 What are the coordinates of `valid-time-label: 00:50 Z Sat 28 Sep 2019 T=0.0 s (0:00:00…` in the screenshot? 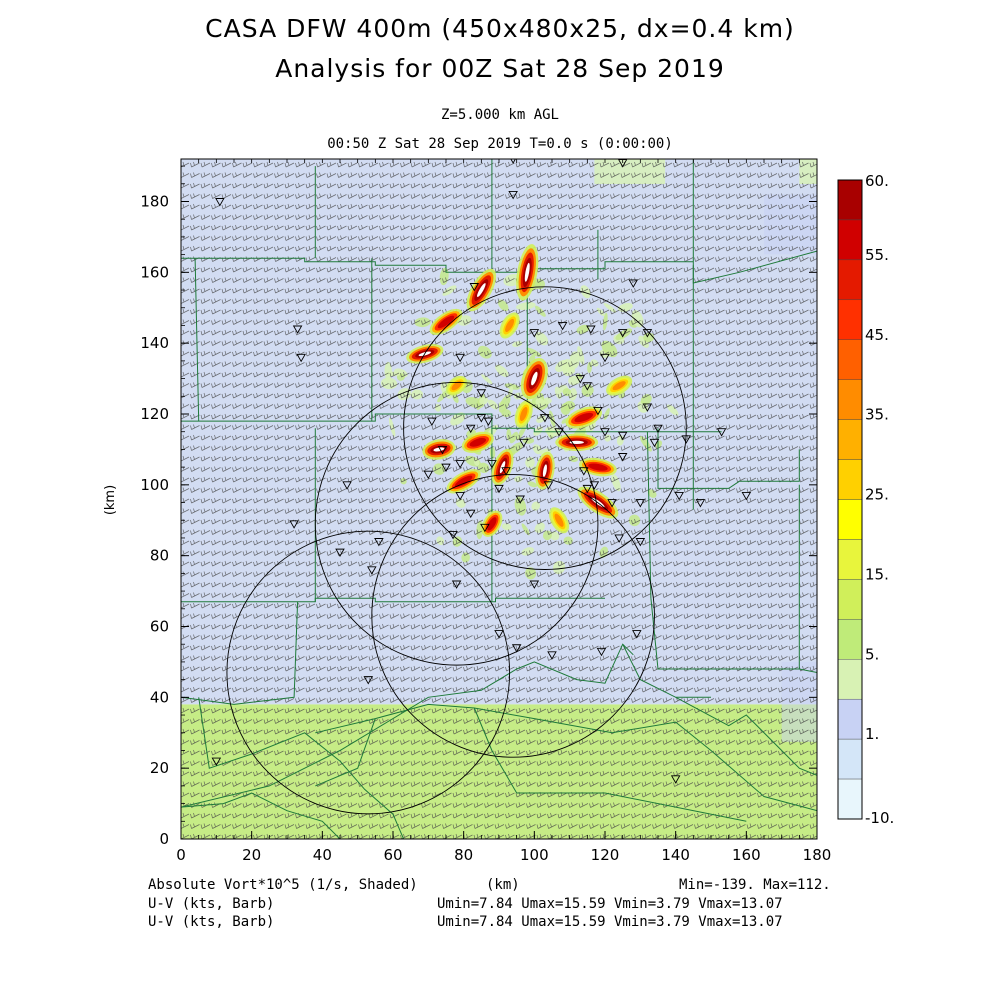 It's located at (500, 144).